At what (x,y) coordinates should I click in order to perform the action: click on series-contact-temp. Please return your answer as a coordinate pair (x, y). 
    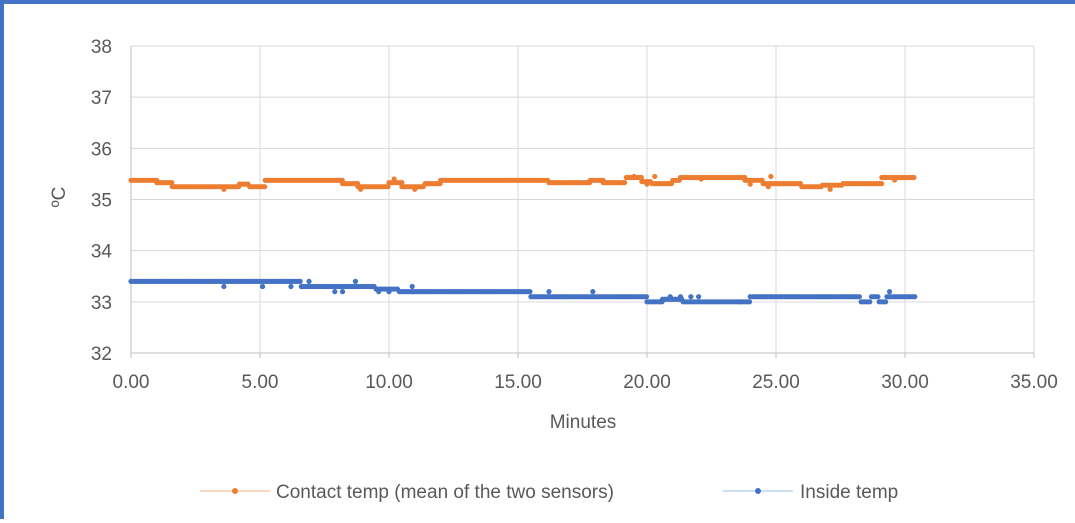
    Looking at the image, I should click on (522, 182).